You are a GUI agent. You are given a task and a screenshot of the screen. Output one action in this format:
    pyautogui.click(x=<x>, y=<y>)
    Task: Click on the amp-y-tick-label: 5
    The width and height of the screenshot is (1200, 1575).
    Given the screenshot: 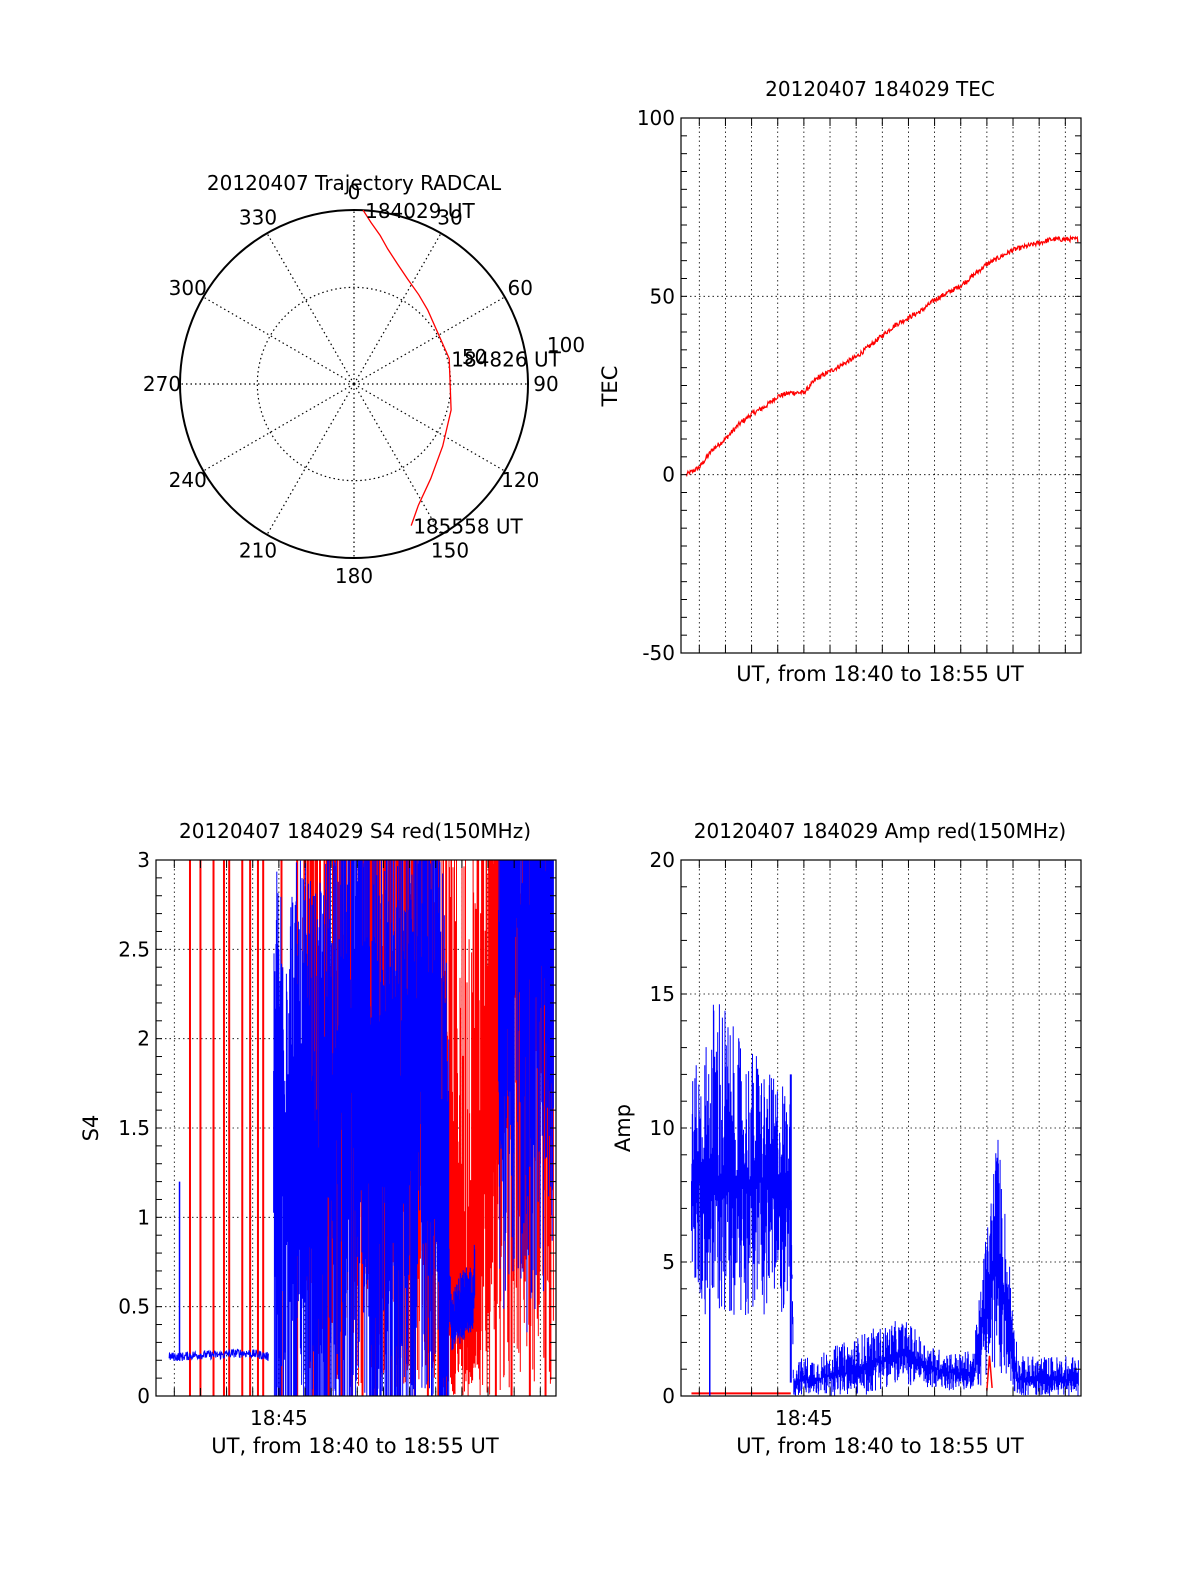 What is the action you would take?
    pyautogui.click(x=668, y=1262)
    